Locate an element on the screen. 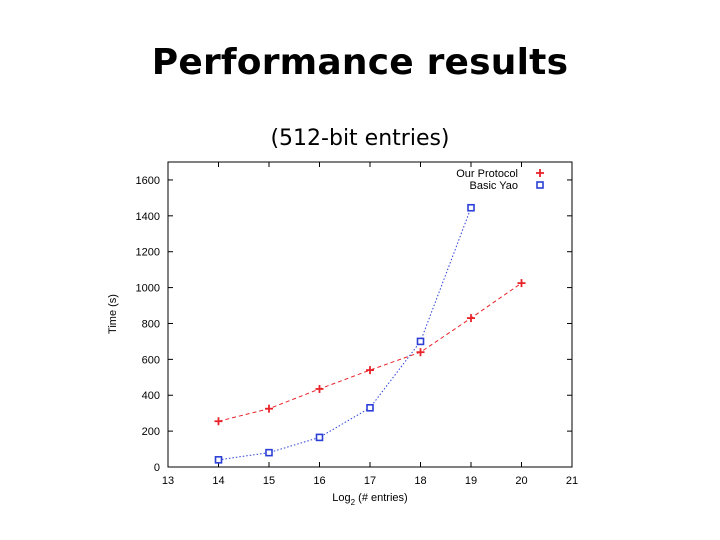 Image resolution: width=720 pixels, height=540 pixels. x-tick-label: 16 is located at coordinates (319, 481).